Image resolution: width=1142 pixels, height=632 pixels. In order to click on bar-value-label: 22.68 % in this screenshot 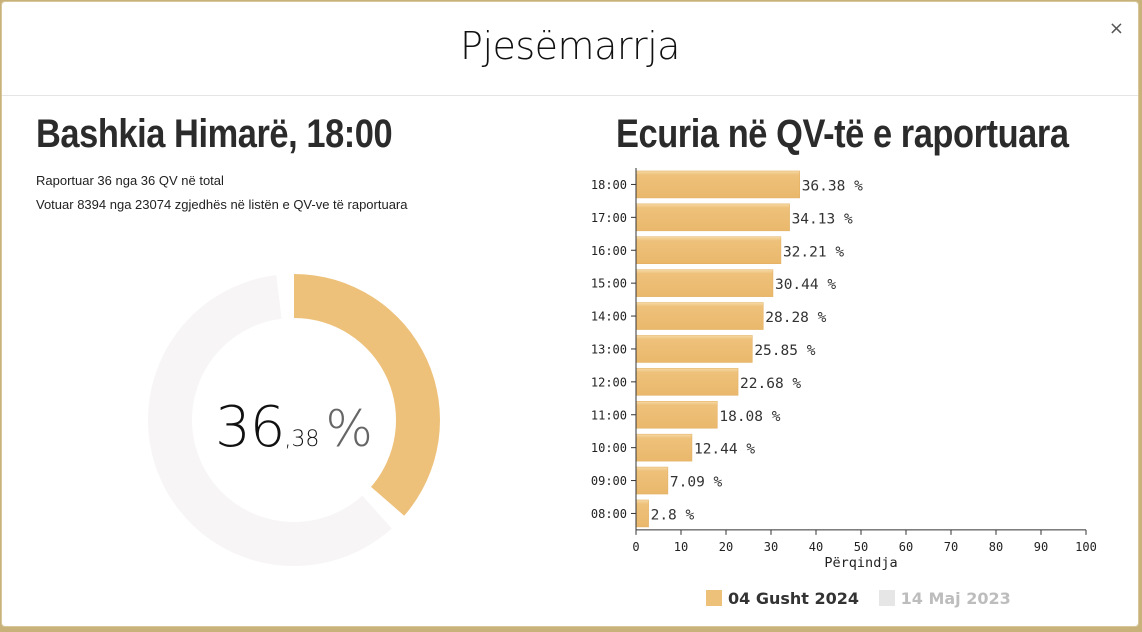, I will do `click(770, 384)`.